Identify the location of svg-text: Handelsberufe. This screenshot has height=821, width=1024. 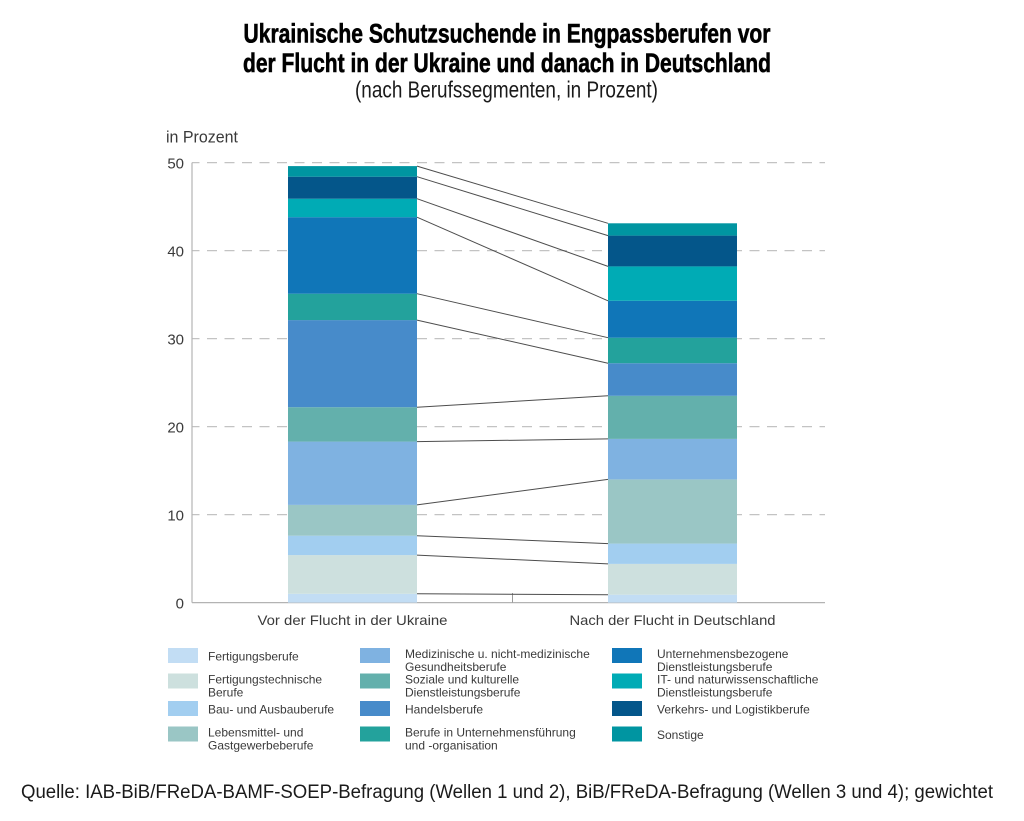
(444, 710).